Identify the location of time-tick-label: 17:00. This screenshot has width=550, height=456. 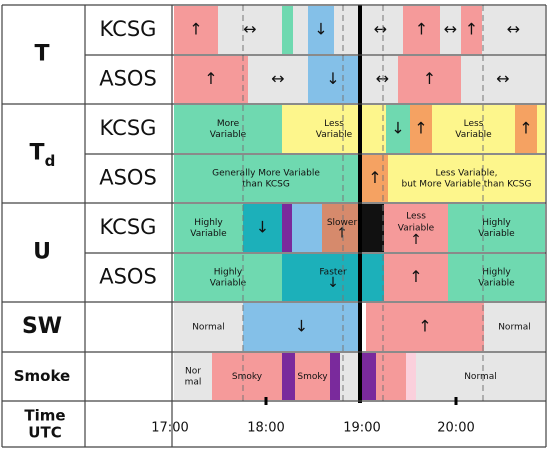
(169, 428).